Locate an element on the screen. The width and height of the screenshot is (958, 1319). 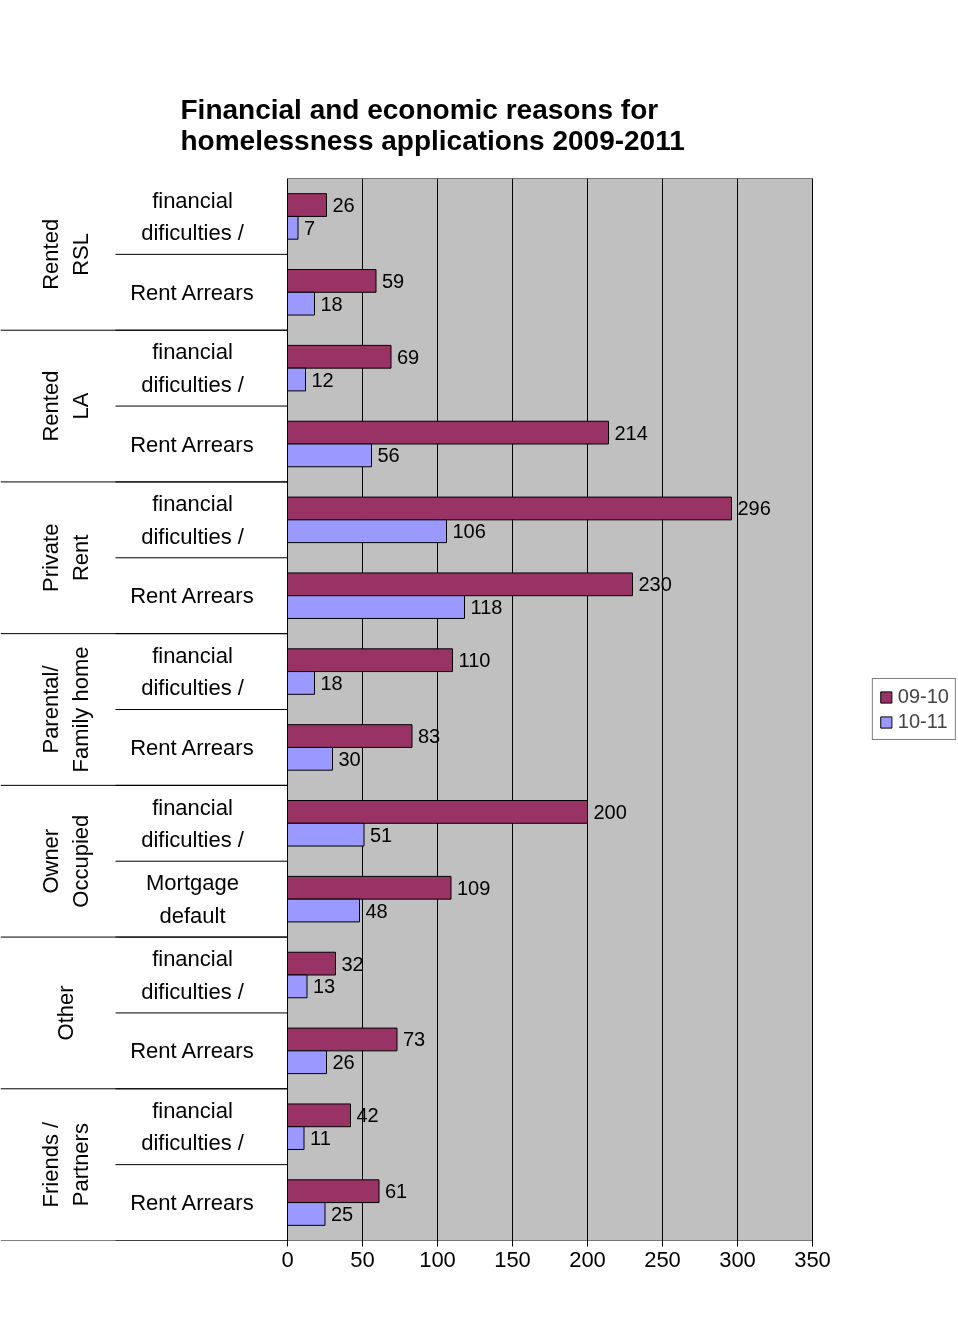
data-label: 118 is located at coordinates (486, 607).